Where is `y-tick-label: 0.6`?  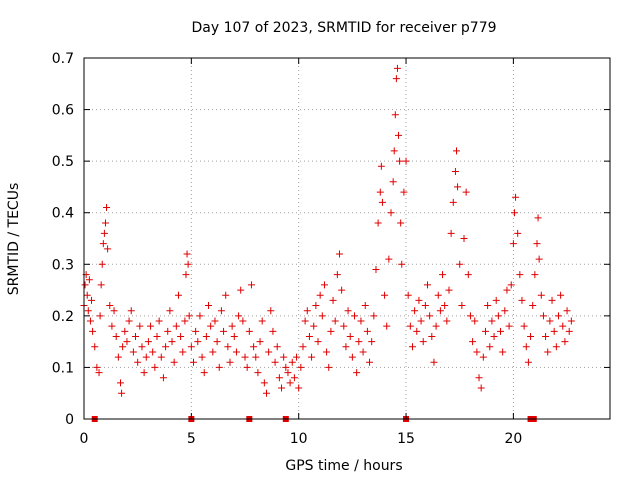 y-tick-label: 0.6 is located at coordinates (63, 111).